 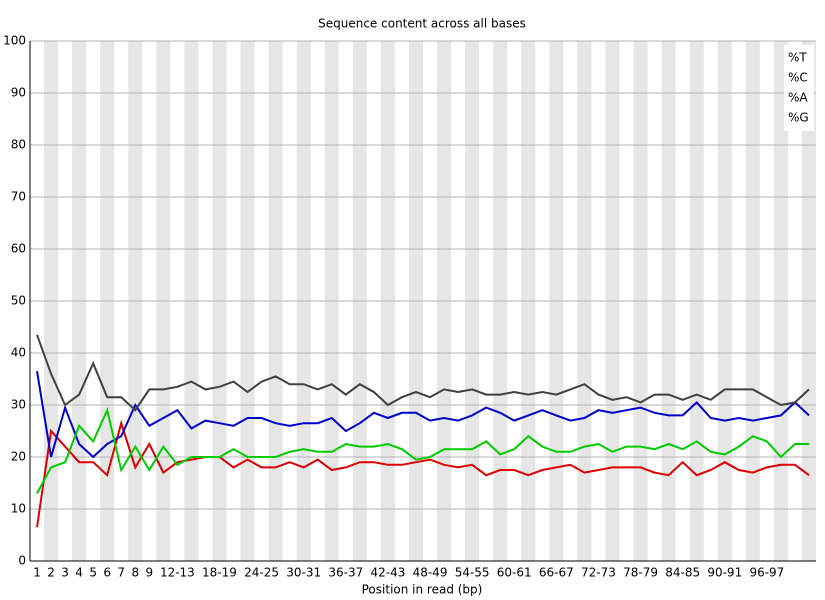 I want to click on x-tick-label: 72-73, so click(x=598, y=573).